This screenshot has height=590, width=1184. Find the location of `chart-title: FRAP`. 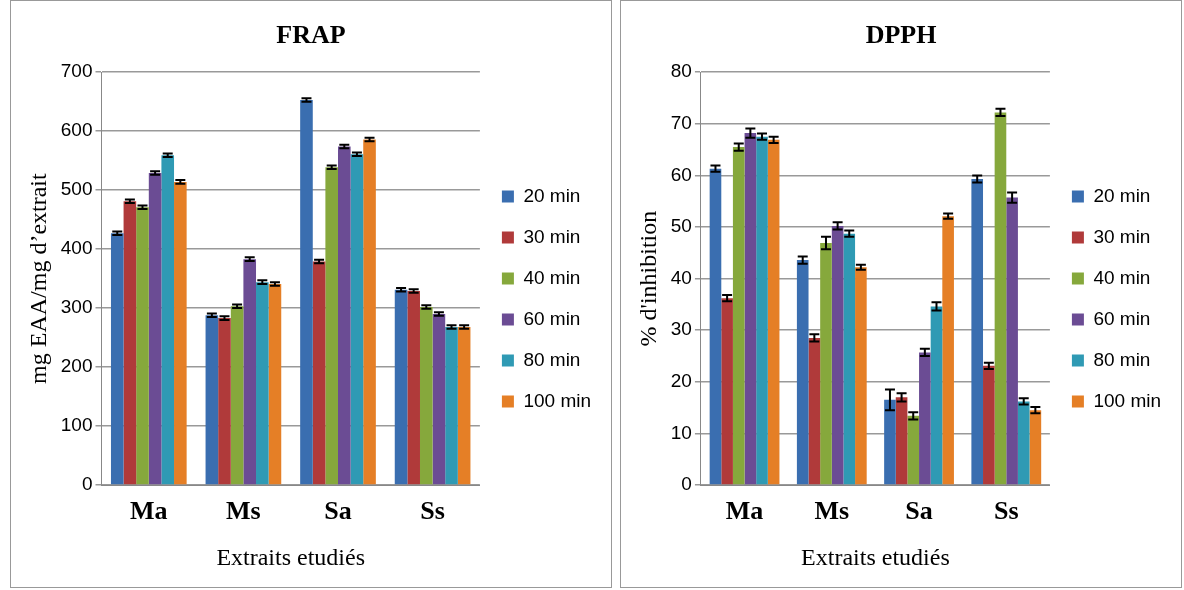

chart-title: FRAP is located at coordinates (311, 35).